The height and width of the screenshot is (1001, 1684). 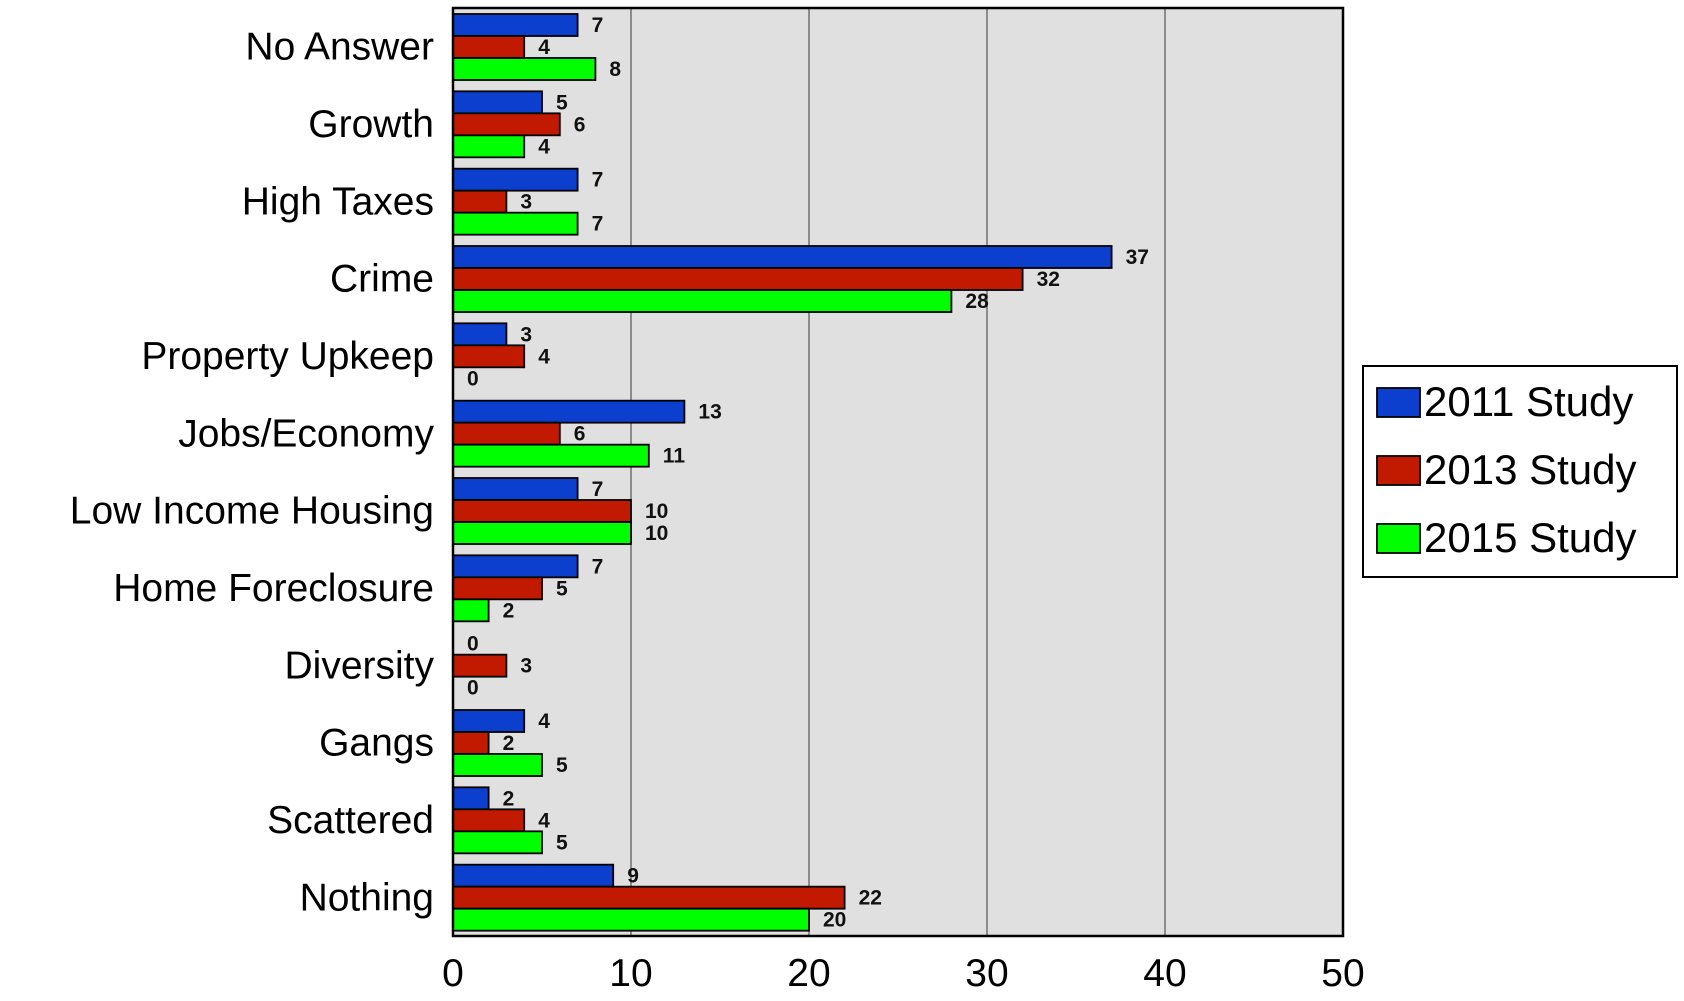 I want to click on data-label-2013-study-low-income-housing: 10, so click(x=656, y=511).